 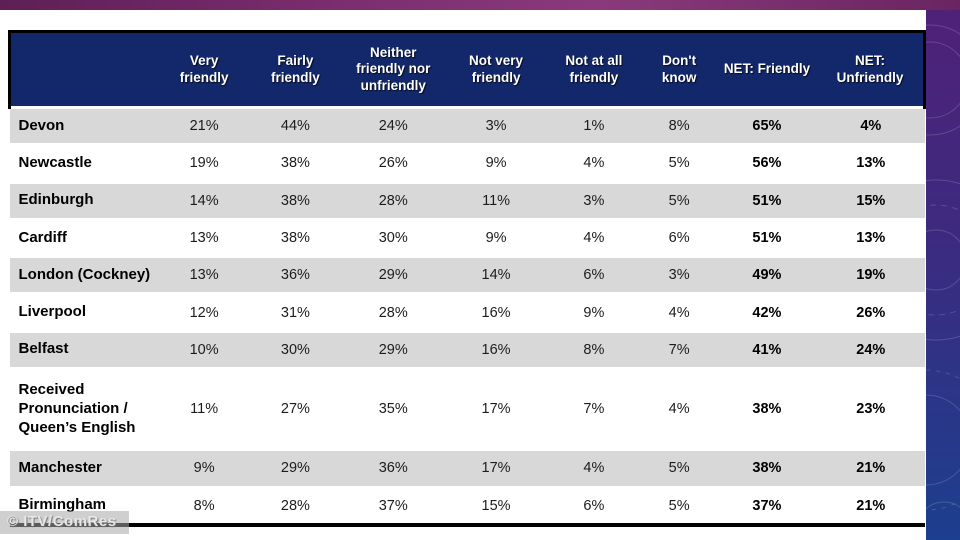 What do you see at coordinates (871, 313) in the screenshot?
I see `table-cell: 26%` at bounding box center [871, 313].